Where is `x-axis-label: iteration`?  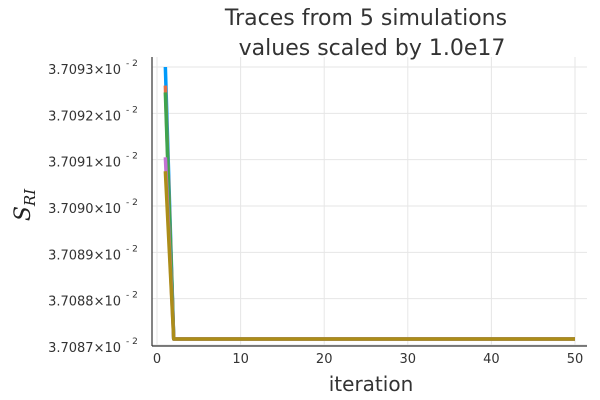 x-axis-label: iteration is located at coordinates (371, 384).